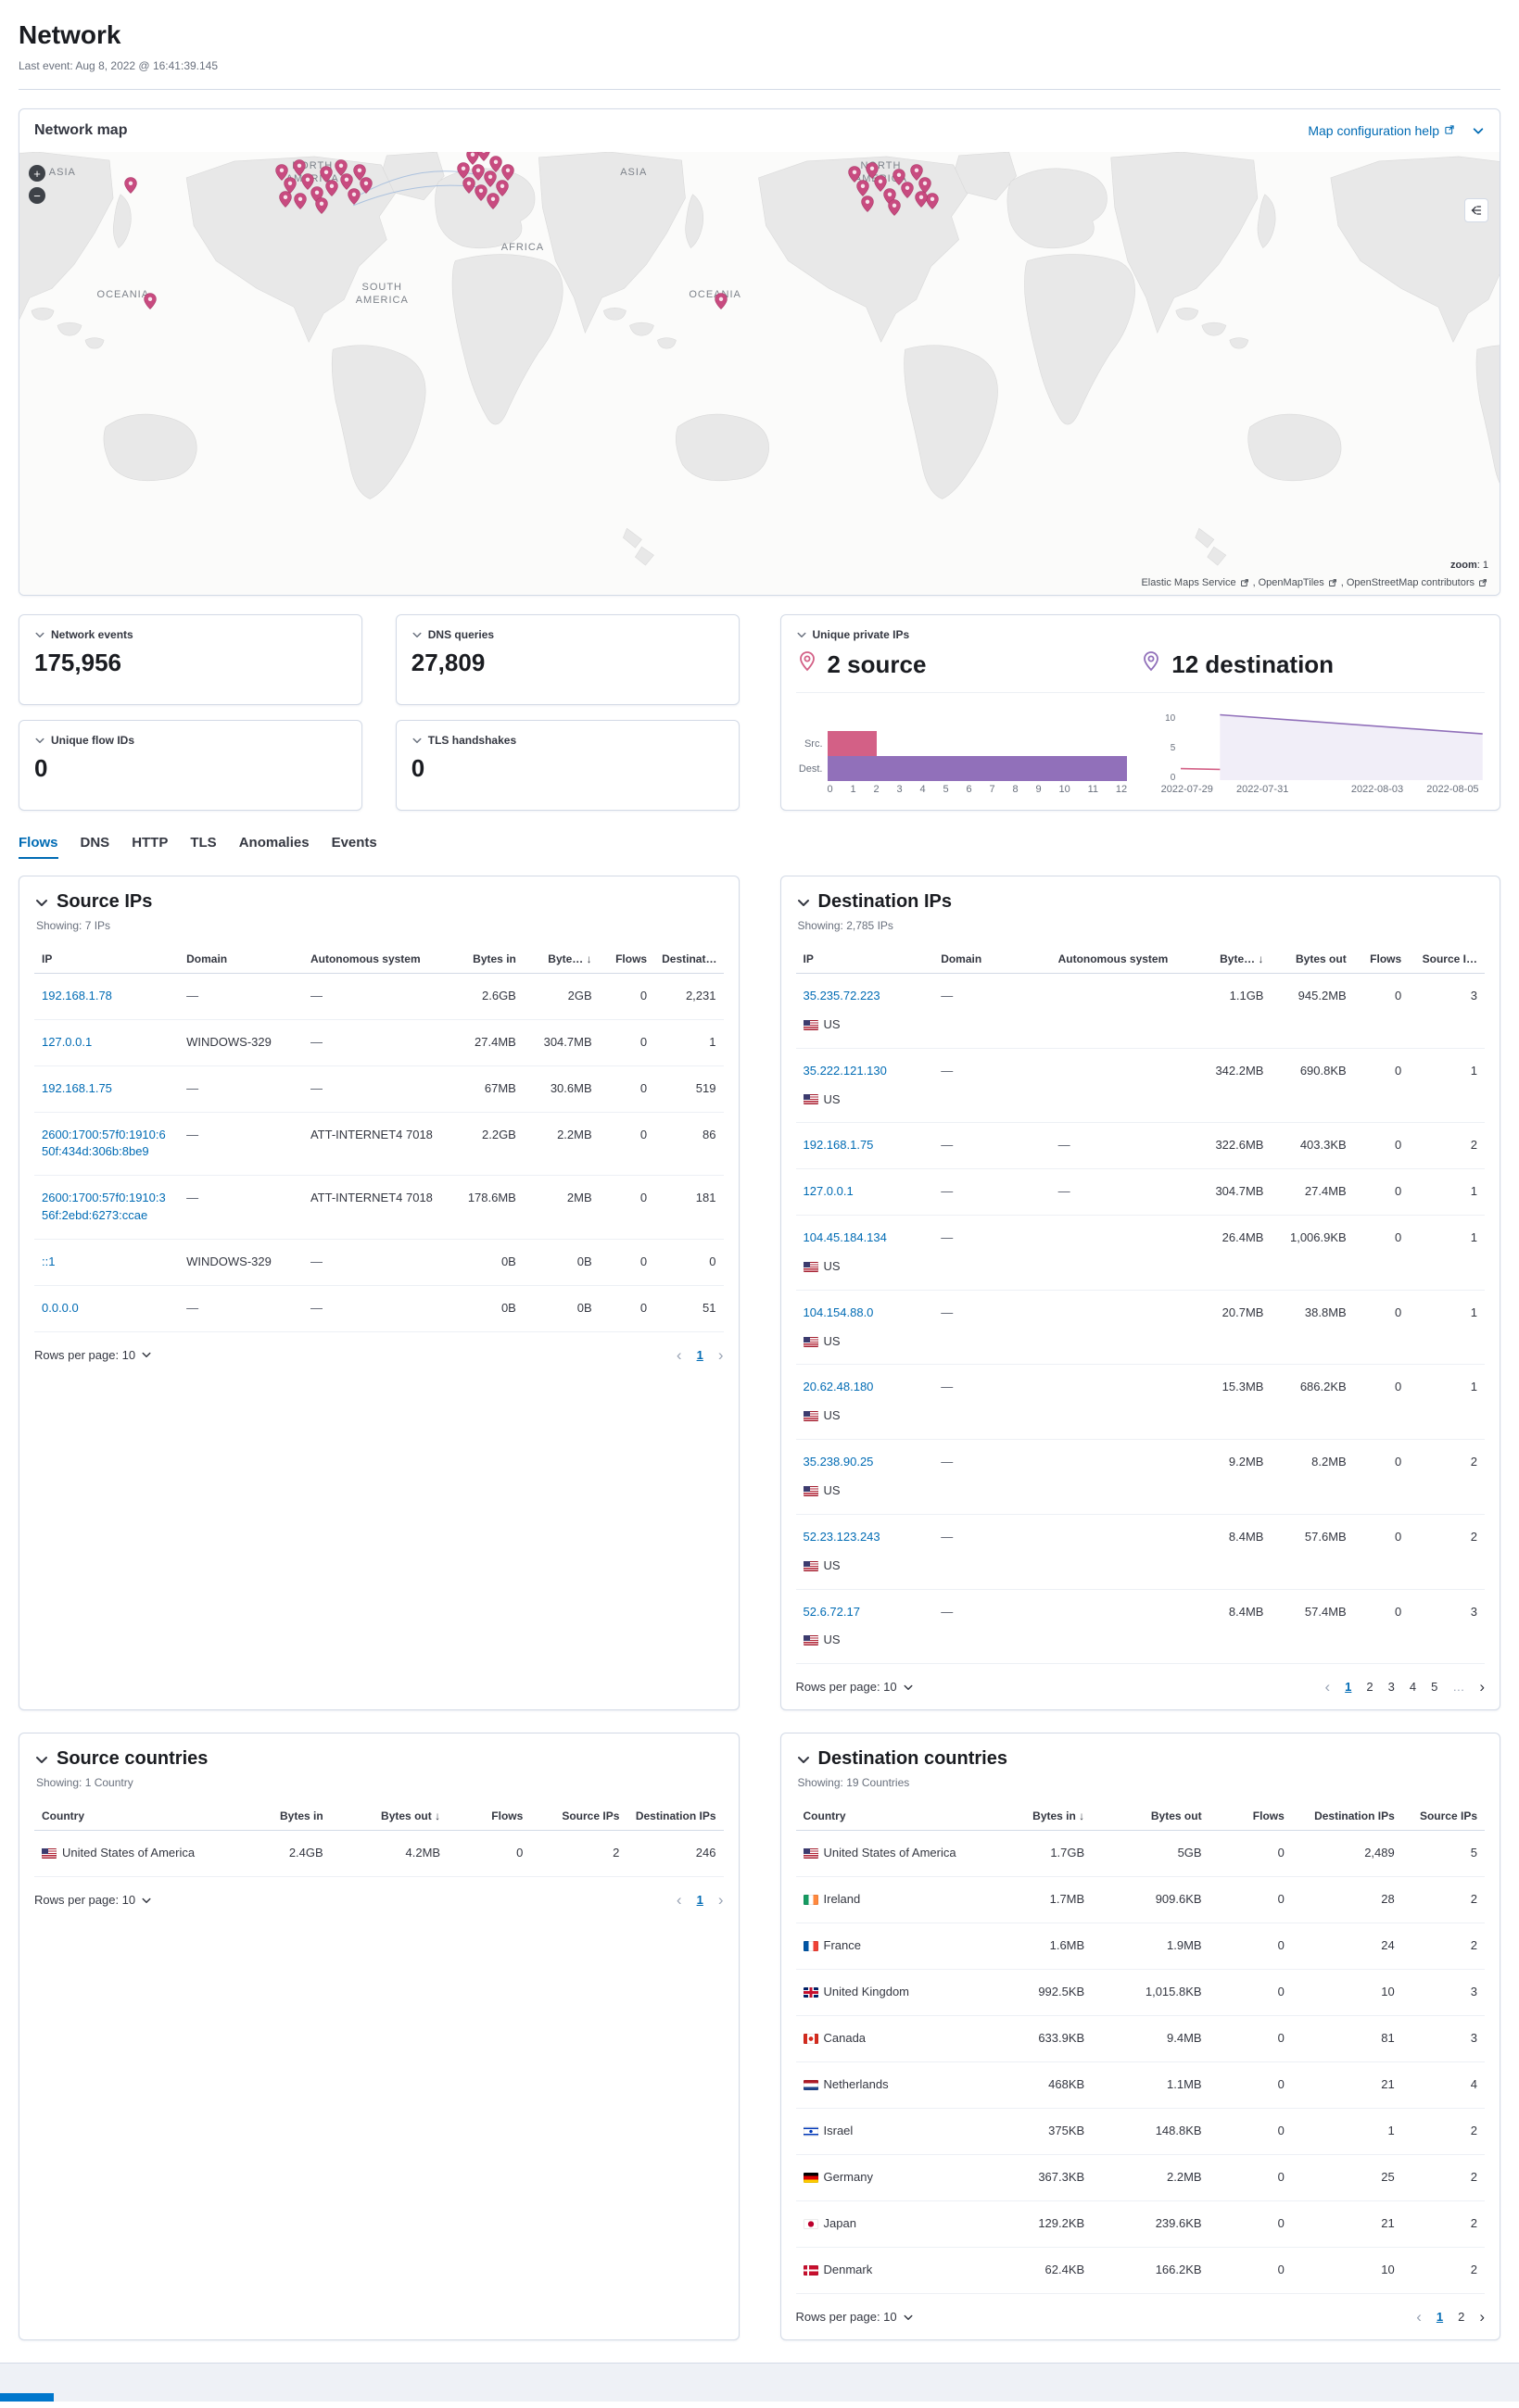  Describe the element at coordinates (1410, 582) in the screenshot. I see `attribution-openstreetmap-link: OpenStreetMap contributors` at that location.